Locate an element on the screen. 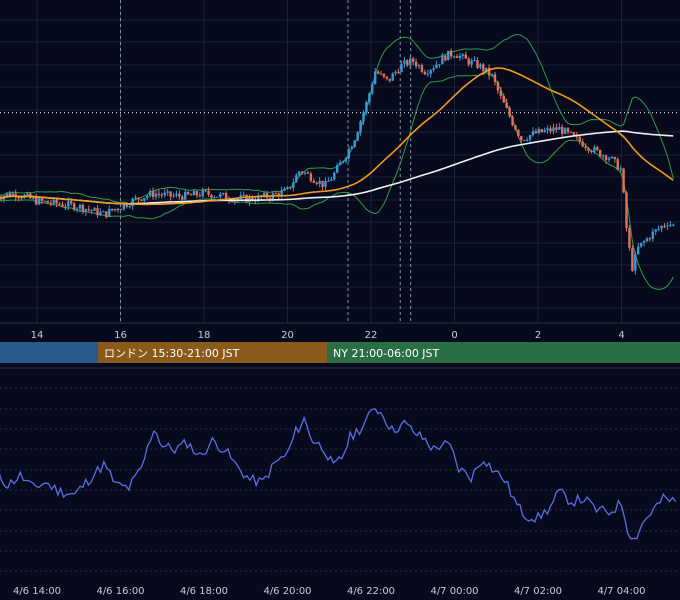  x-tick-label: 18 is located at coordinates (204, 335).